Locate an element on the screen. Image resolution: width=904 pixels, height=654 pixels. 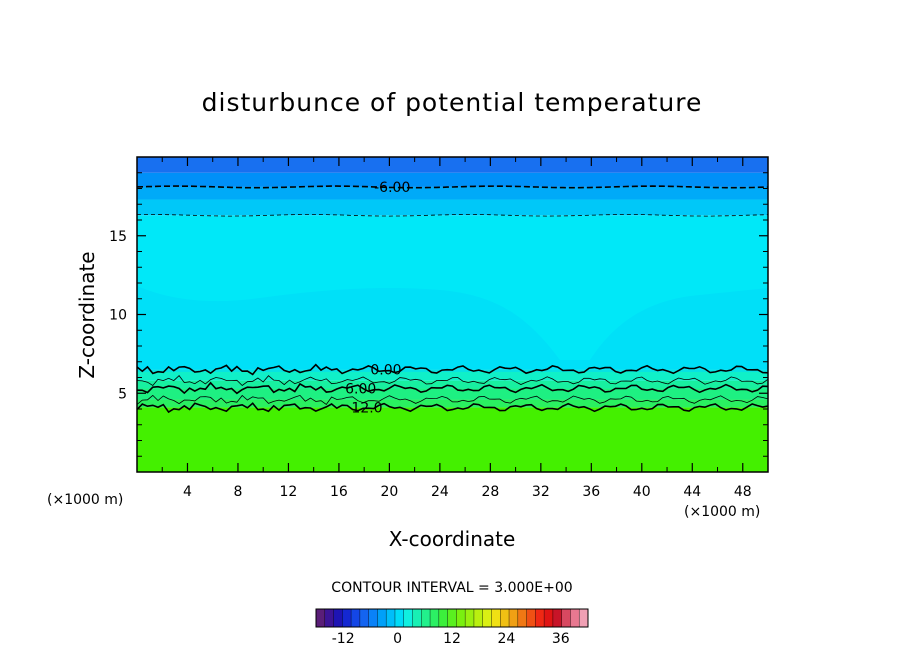
contour-label: 6.00 is located at coordinates (360, 390).